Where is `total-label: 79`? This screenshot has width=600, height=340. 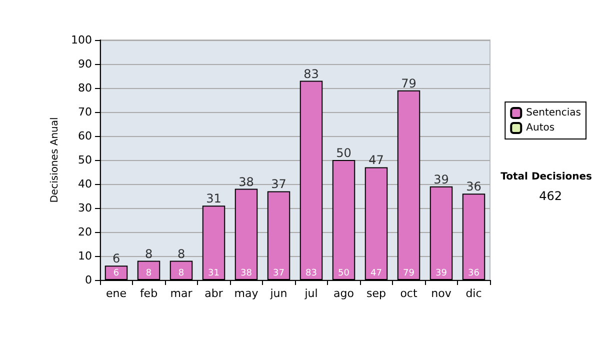
total-label: 79 is located at coordinates (408, 83).